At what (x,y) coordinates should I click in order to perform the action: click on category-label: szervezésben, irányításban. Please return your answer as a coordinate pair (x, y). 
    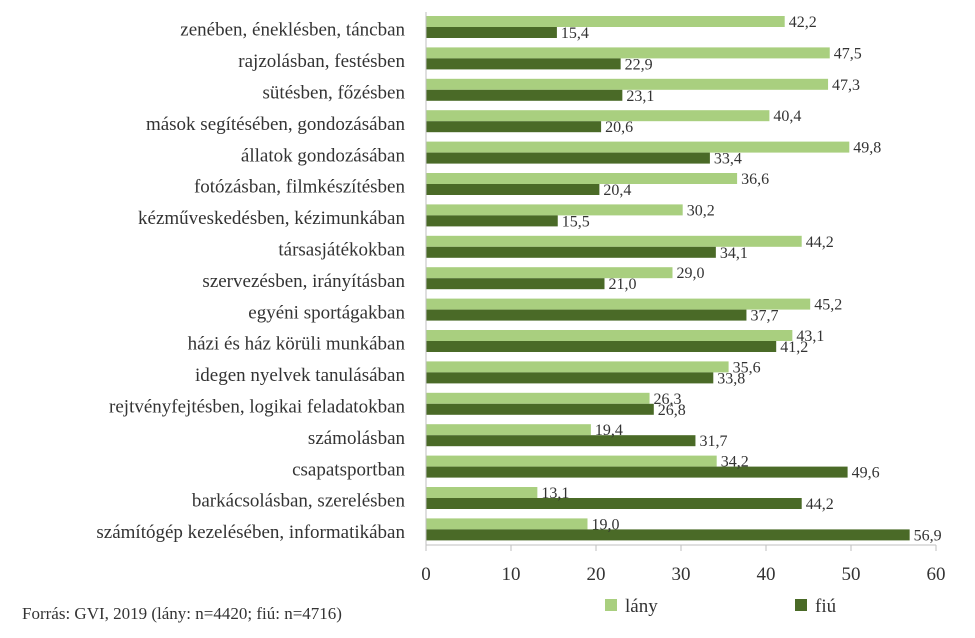
    Looking at the image, I should click on (303, 281).